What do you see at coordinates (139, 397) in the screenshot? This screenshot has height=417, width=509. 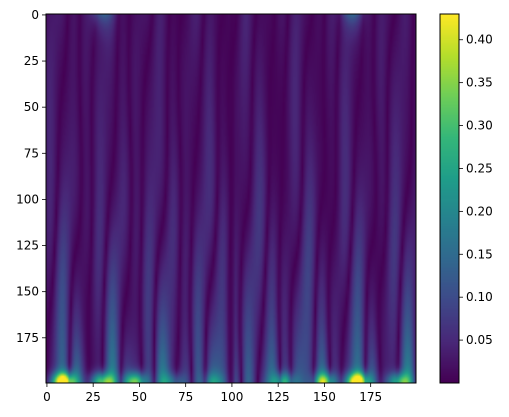 I see `x-tick-label: 50` at bounding box center [139, 397].